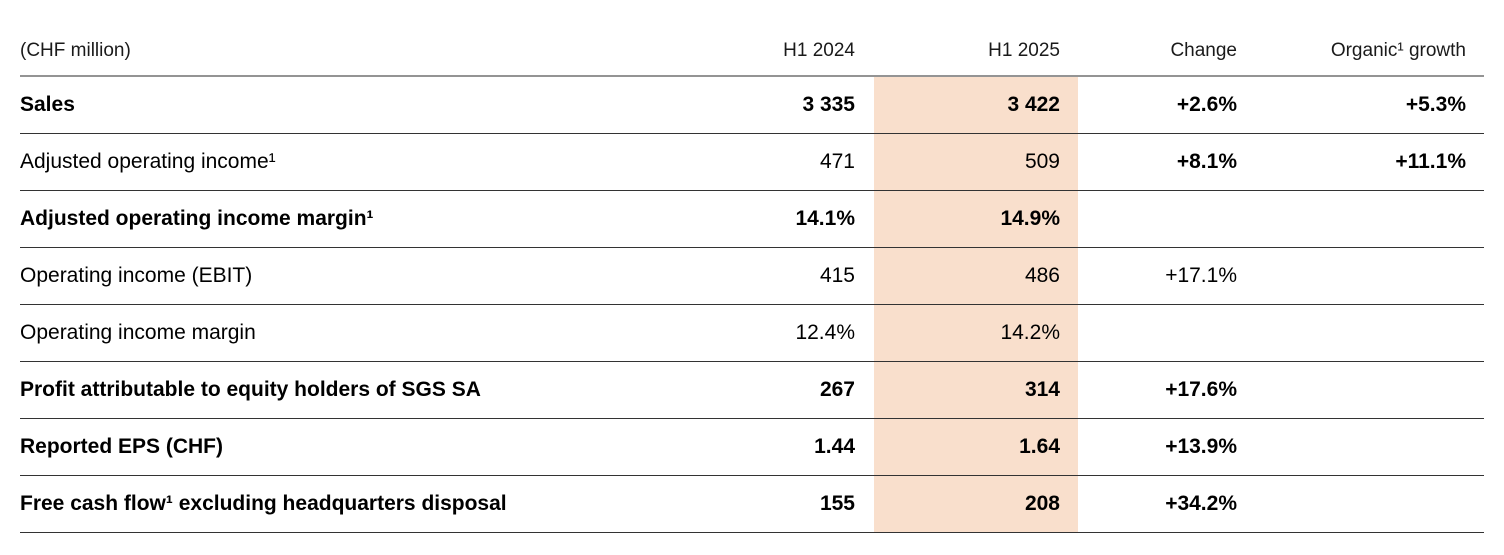  I want to click on value-h1-2024: 12.4%, so click(825, 332).